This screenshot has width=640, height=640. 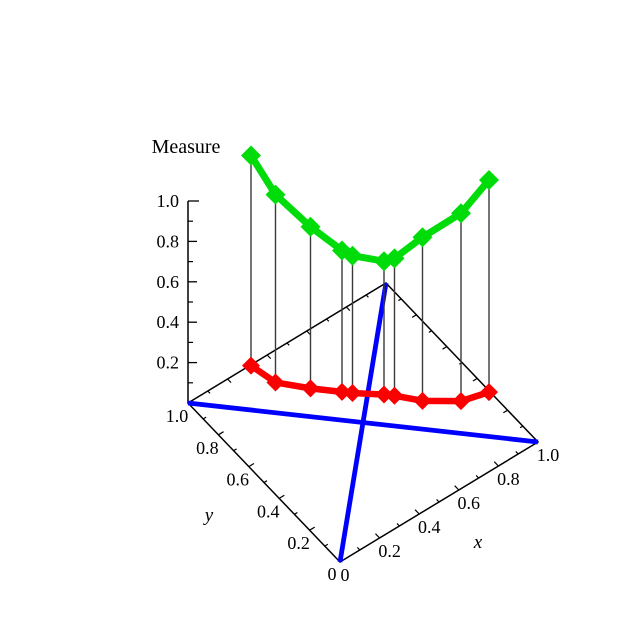 What do you see at coordinates (168, 241) in the screenshot?
I see `z-axis-tick-label: 0.8` at bounding box center [168, 241].